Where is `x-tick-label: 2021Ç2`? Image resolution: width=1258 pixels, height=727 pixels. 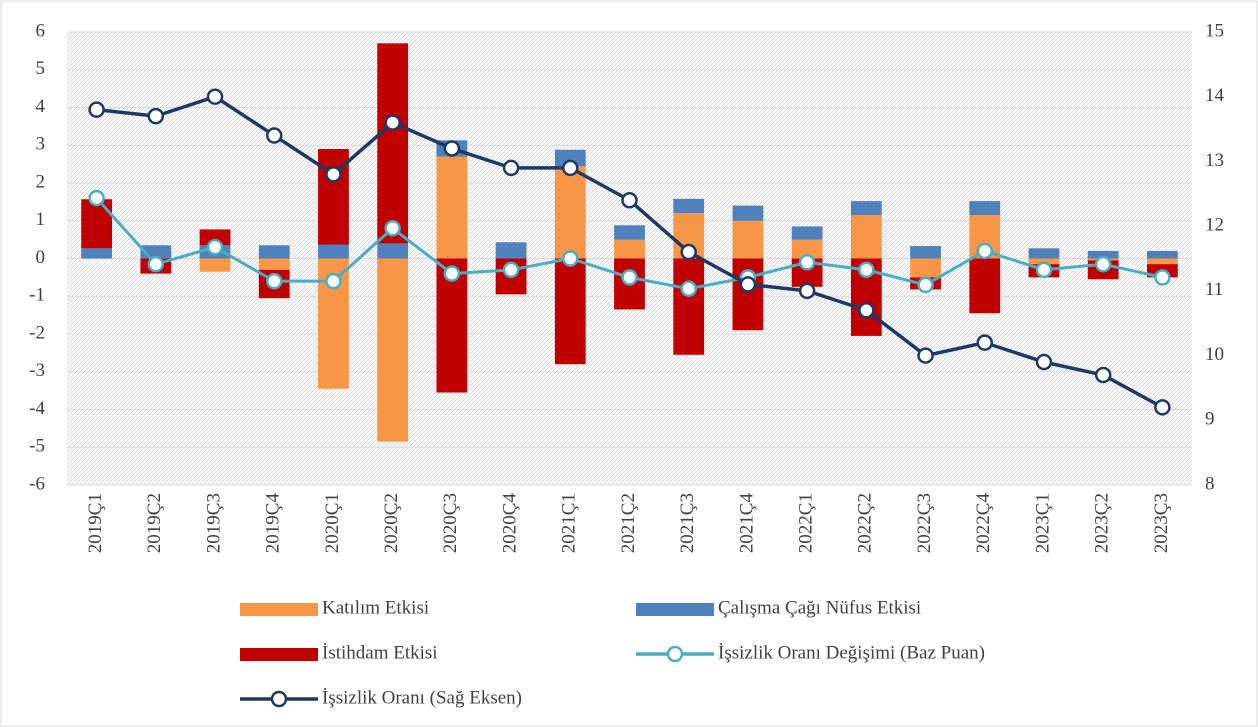 x-tick-label: 2021Ç2 is located at coordinates (628, 523).